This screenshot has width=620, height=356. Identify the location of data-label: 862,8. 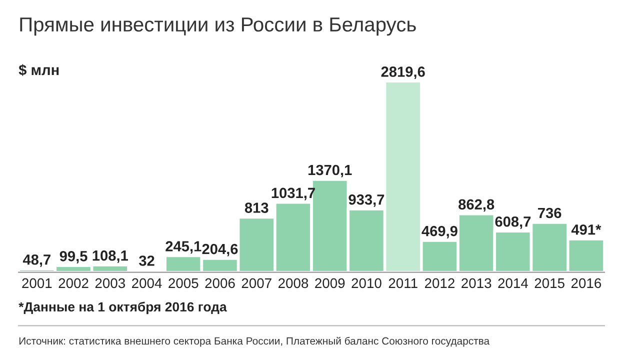
(476, 205).